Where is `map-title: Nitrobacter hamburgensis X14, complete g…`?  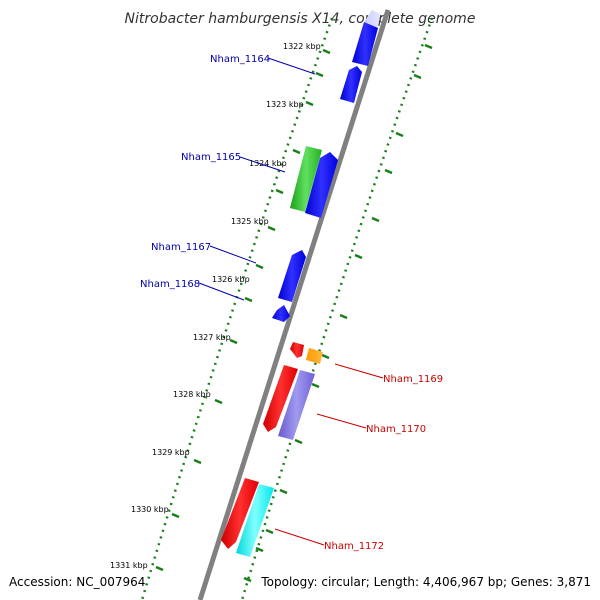
map-title: Nitrobacter hamburgensis X14, complete g… is located at coordinates (300, 19).